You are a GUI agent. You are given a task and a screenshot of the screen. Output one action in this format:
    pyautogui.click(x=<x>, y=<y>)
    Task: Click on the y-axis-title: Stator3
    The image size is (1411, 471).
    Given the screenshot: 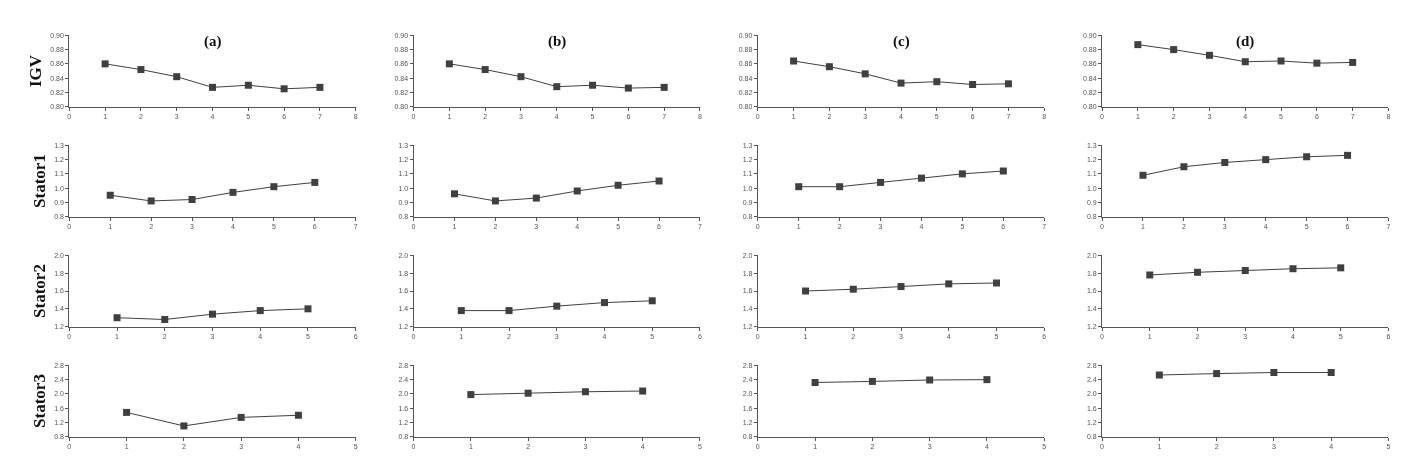 What is the action you would take?
    pyautogui.click(x=39, y=401)
    